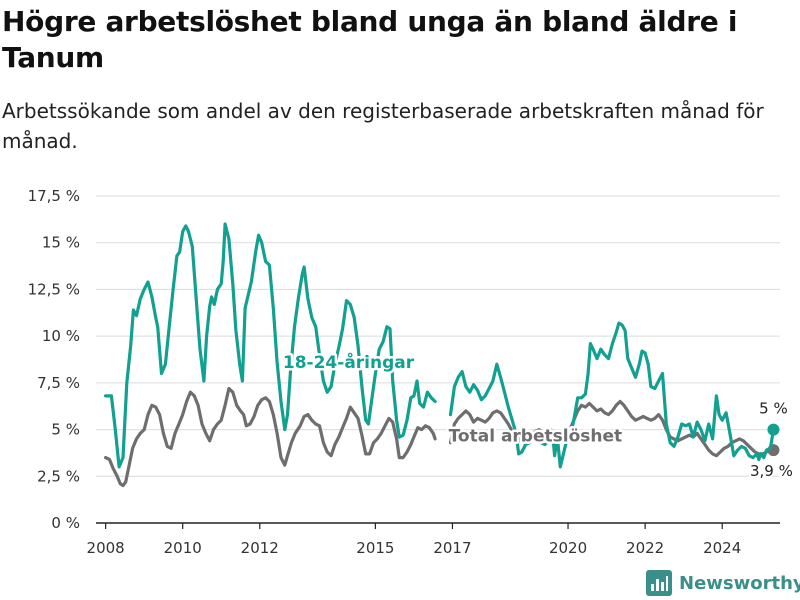 This screenshot has height=600, width=800. I want to click on y-tick-label: 17,5 %, so click(54, 196).